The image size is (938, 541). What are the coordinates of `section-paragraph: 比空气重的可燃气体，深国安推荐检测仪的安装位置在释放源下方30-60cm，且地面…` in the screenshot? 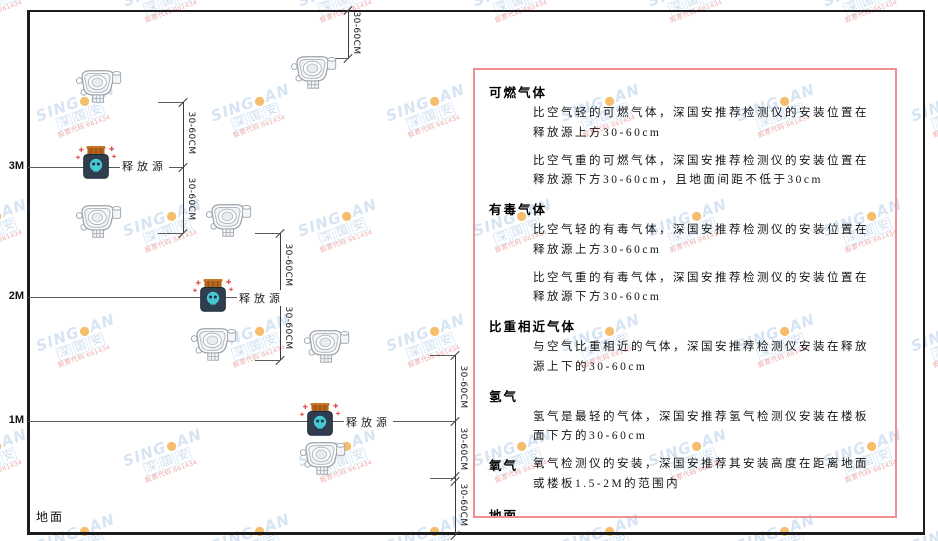 It's located at (701, 170).